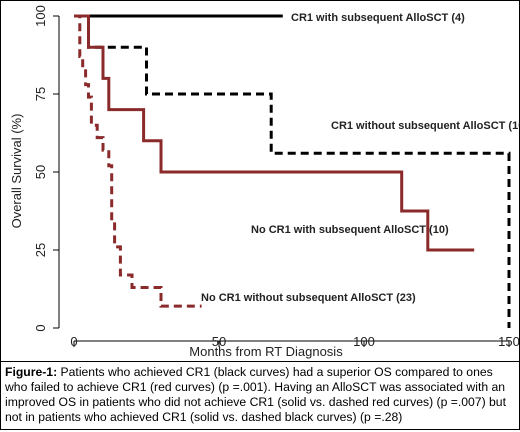 This screenshot has height=432, width=520. Describe the element at coordinates (16, 171) in the screenshot. I see `y-axis-label: Overall Survival (%)` at that location.